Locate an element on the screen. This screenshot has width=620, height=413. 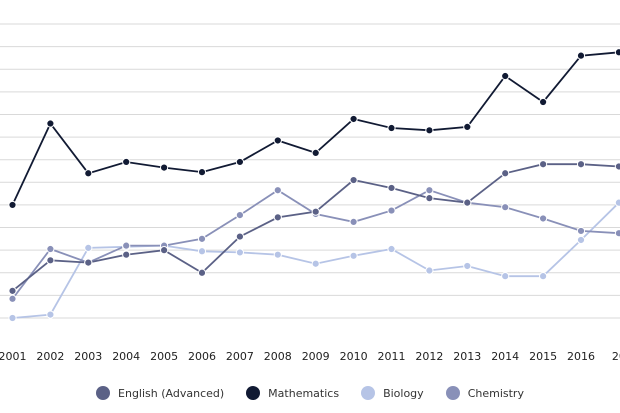
legend-label: Chemistry is located at coordinates (495, 393).